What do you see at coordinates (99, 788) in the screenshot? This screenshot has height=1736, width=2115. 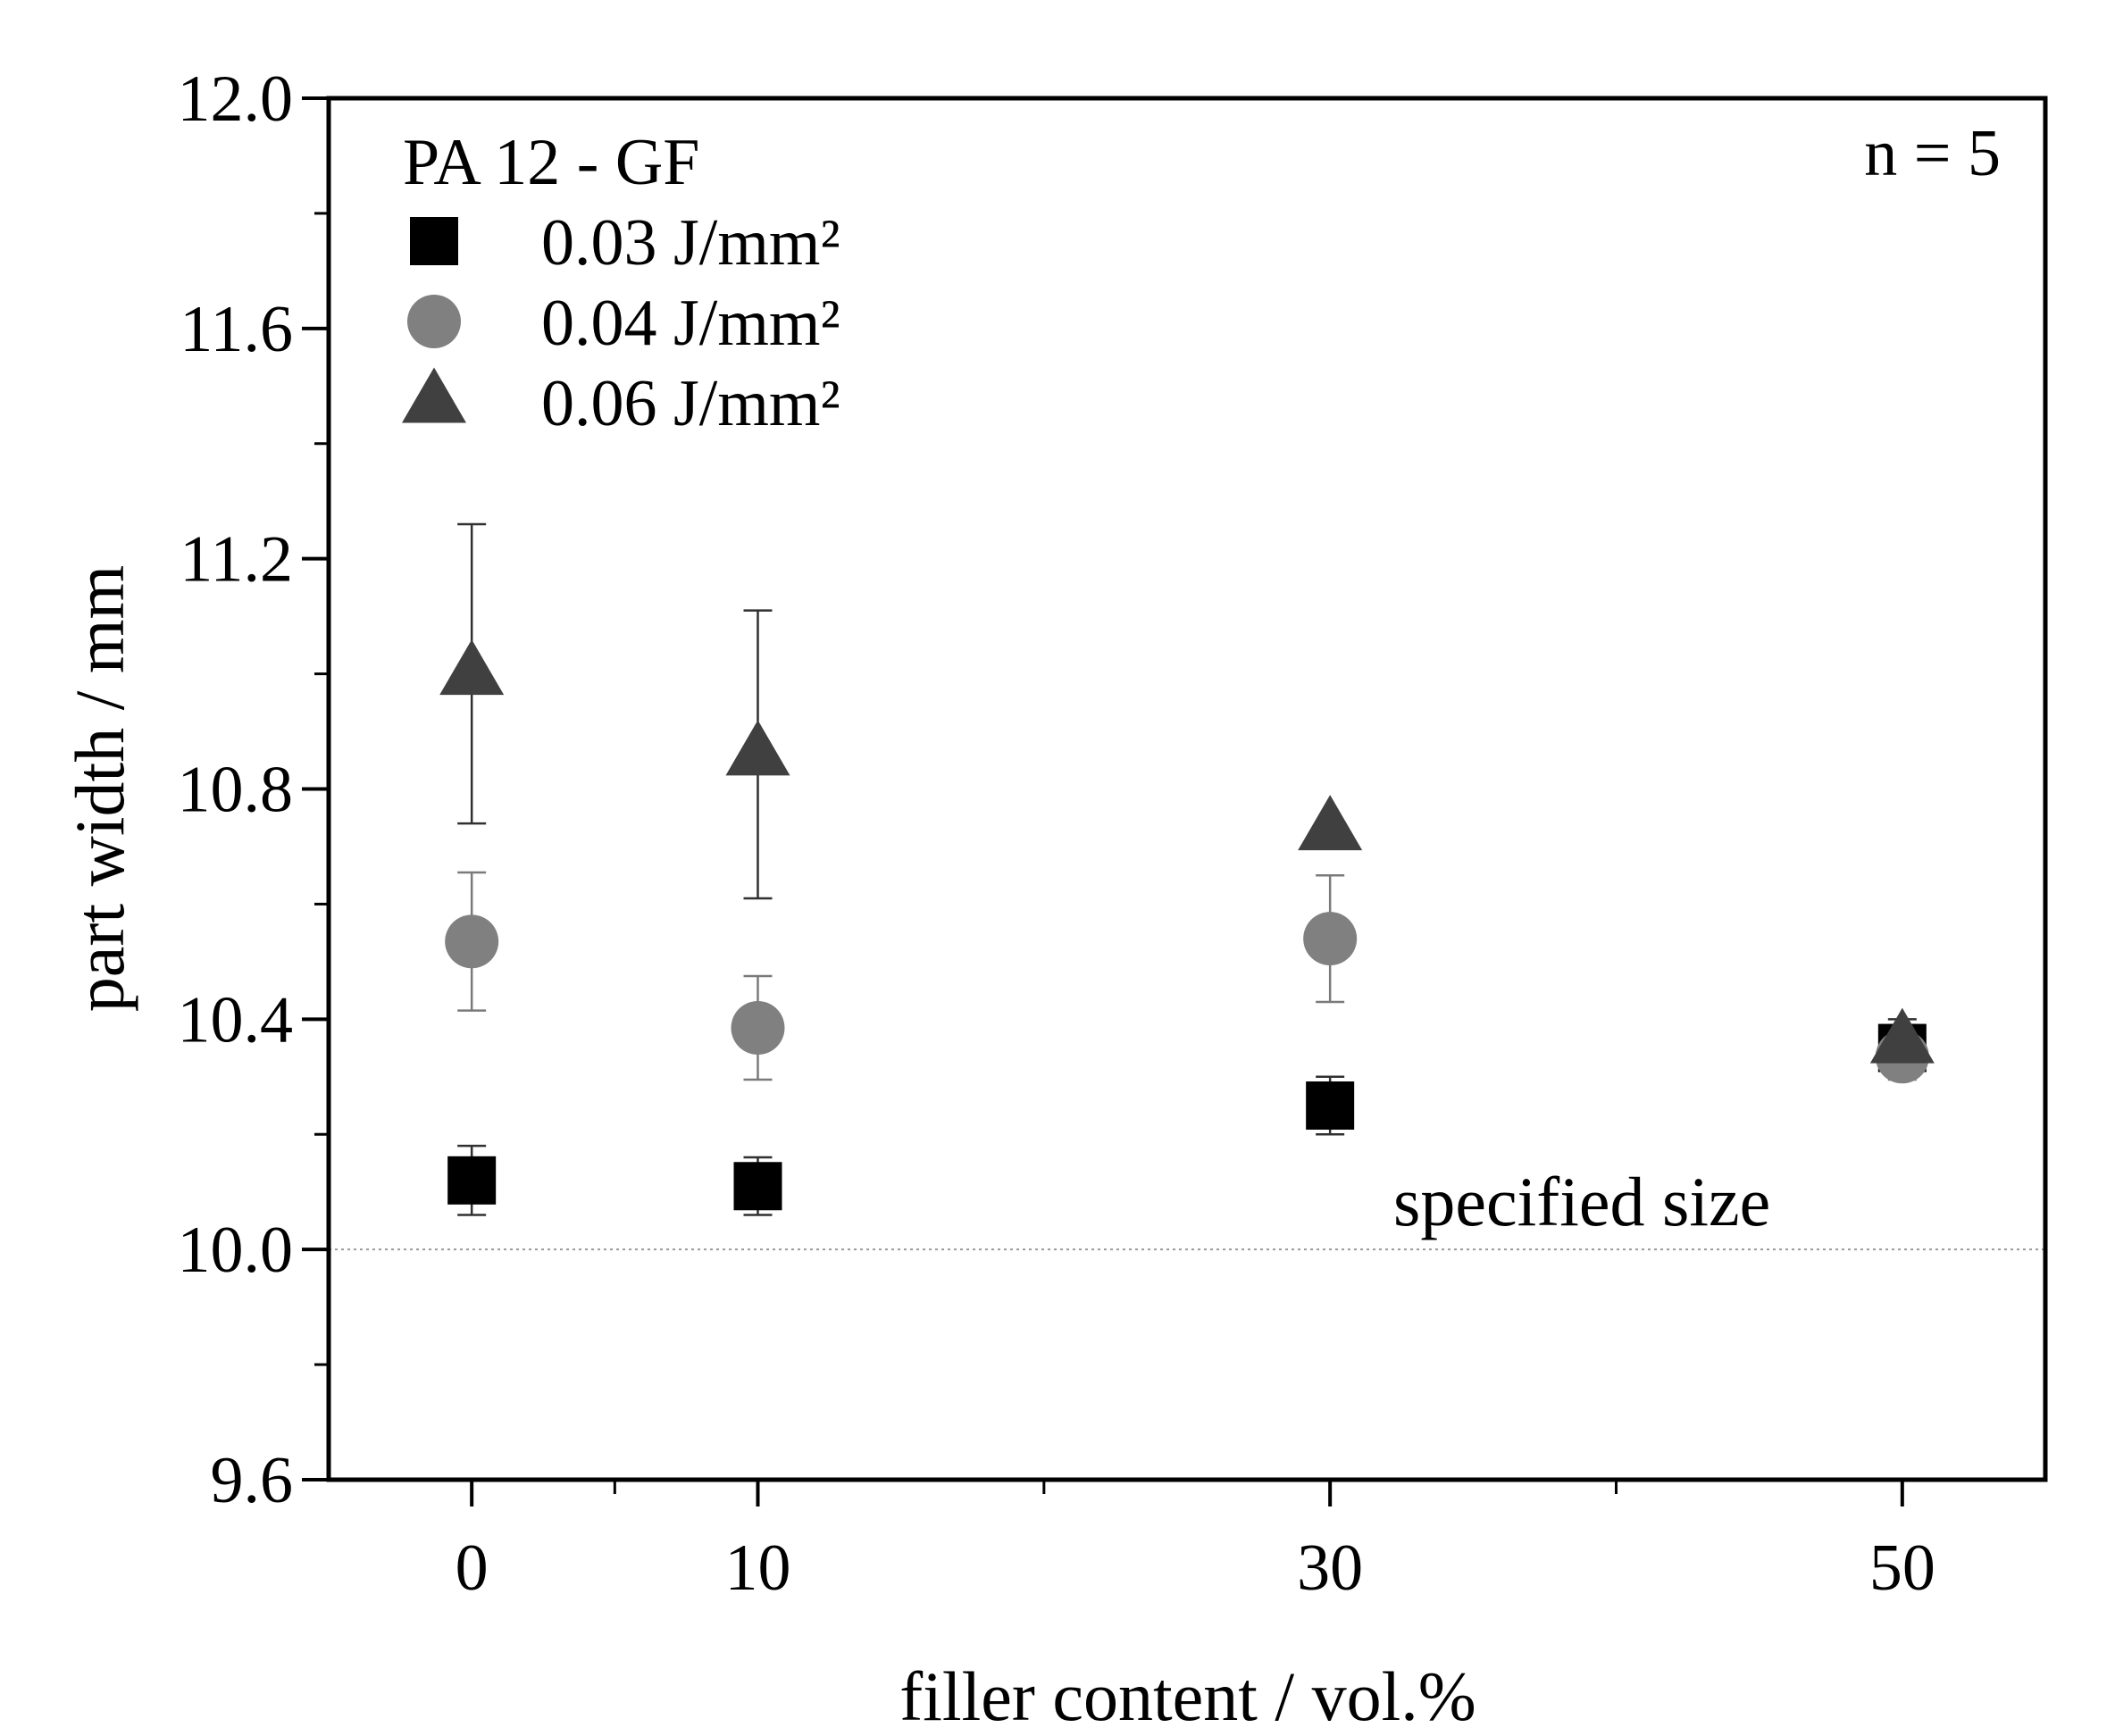 I see `y-axis-label: part width / mm` at bounding box center [99, 788].